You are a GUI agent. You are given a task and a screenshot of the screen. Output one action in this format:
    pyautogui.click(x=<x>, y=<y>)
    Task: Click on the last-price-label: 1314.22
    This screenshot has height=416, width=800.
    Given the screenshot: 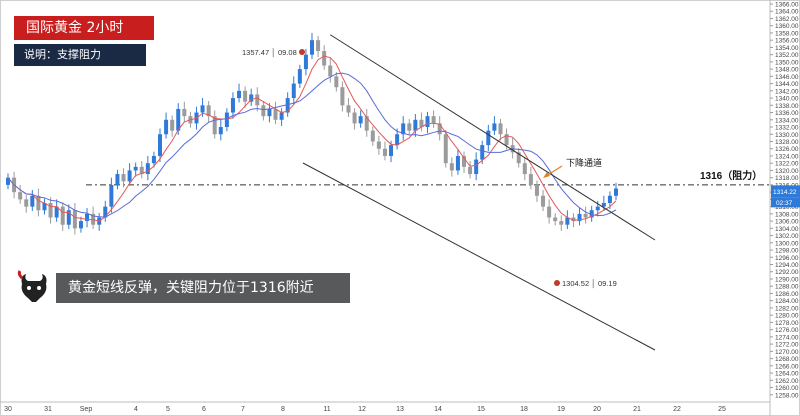 What is the action you would take?
    pyautogui.click(x=785, y=192)
    